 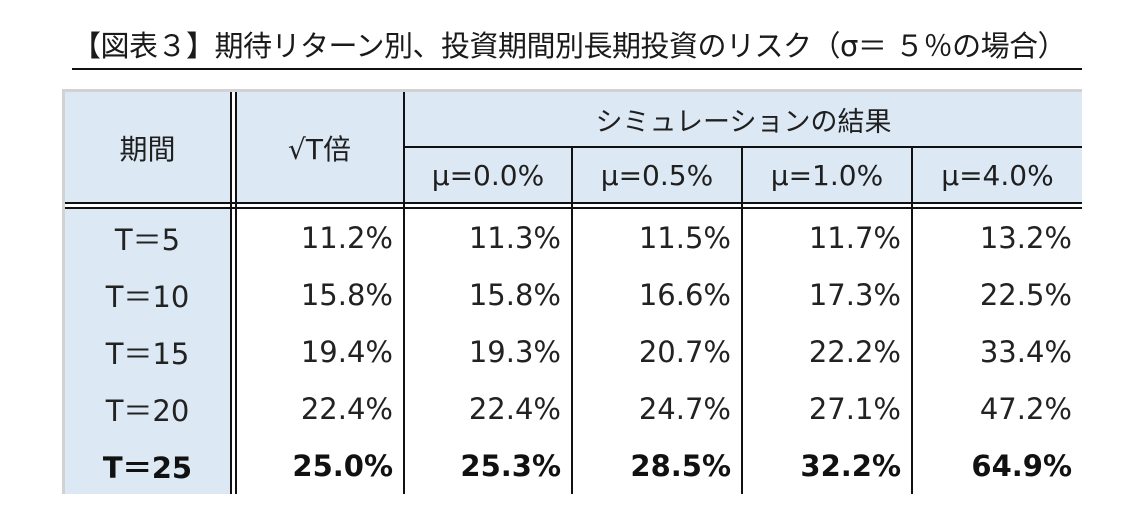 What do you see at coordinates (319, 408) in the screenshot?
I see `row-sqrt-t: 22.4%` at bounding box center [319, 408].